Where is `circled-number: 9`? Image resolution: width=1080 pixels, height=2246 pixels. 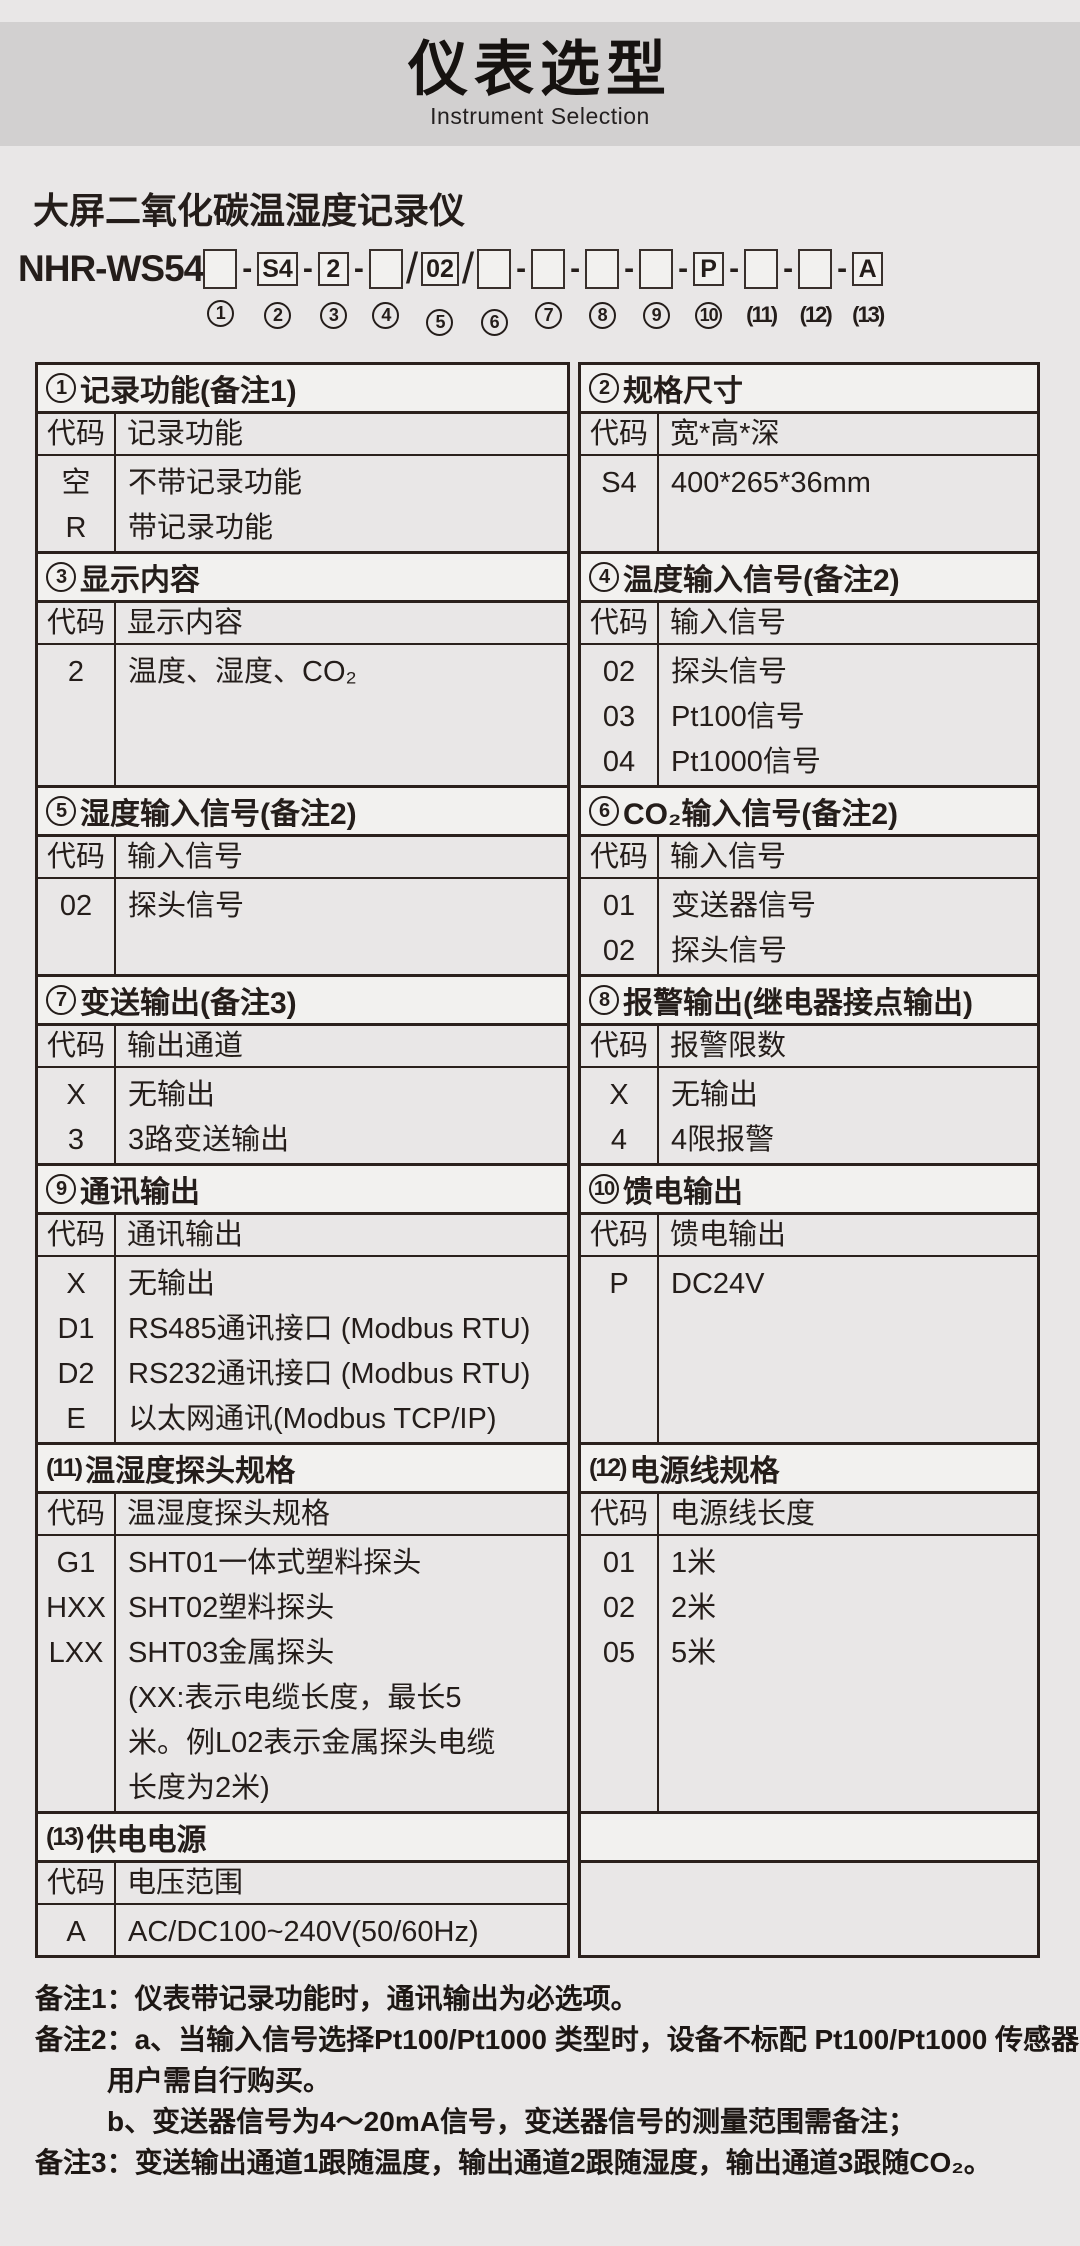 circled-number: 9 is located at coordinates (61, 1189).